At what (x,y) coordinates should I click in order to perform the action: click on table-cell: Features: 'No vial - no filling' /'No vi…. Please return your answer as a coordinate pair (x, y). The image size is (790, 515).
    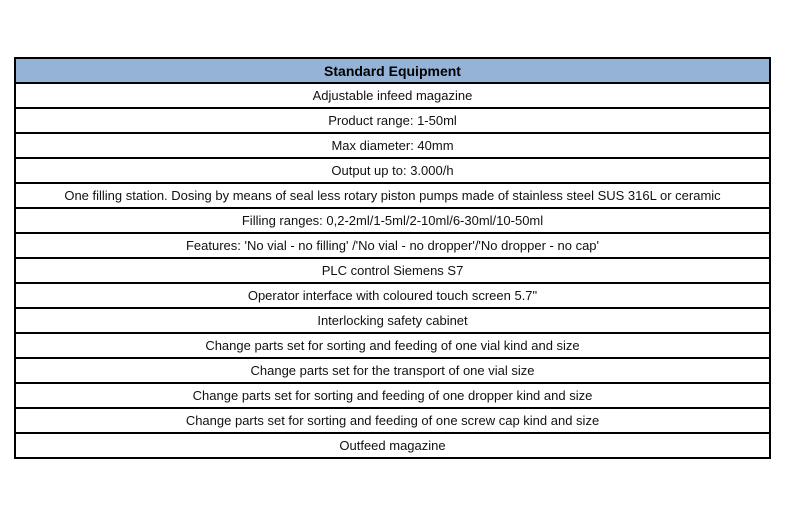
    Looking at the image, I should click on (392, 245).